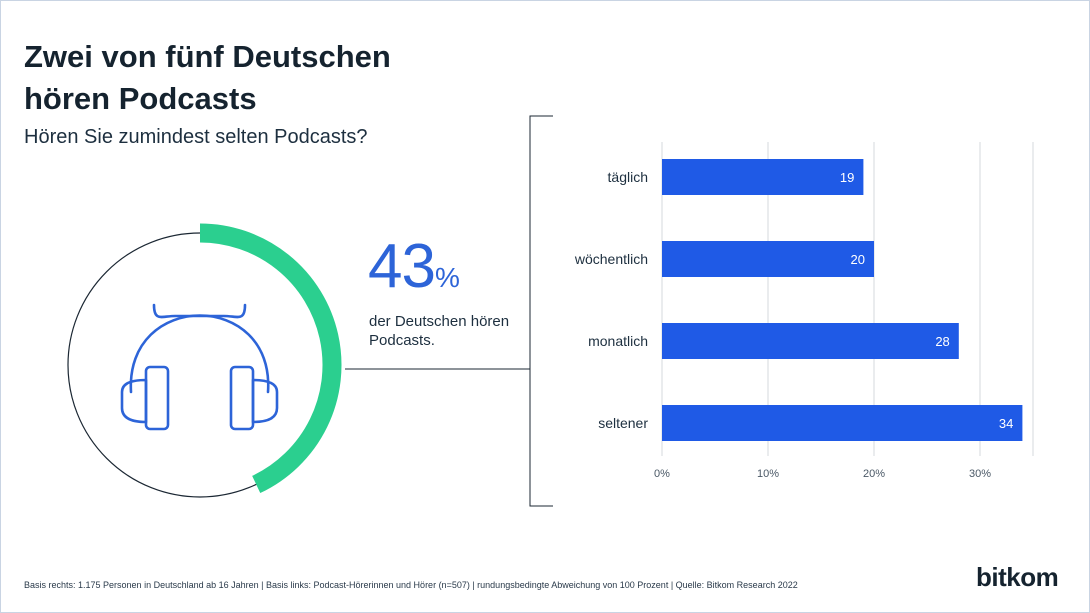 This screenshot has width=1090, height=613. Describe the element at coordinates (196, 137) in the screenshot. I see `subtitle: Hören Sie zumindest selten Podcasts?` at that location.